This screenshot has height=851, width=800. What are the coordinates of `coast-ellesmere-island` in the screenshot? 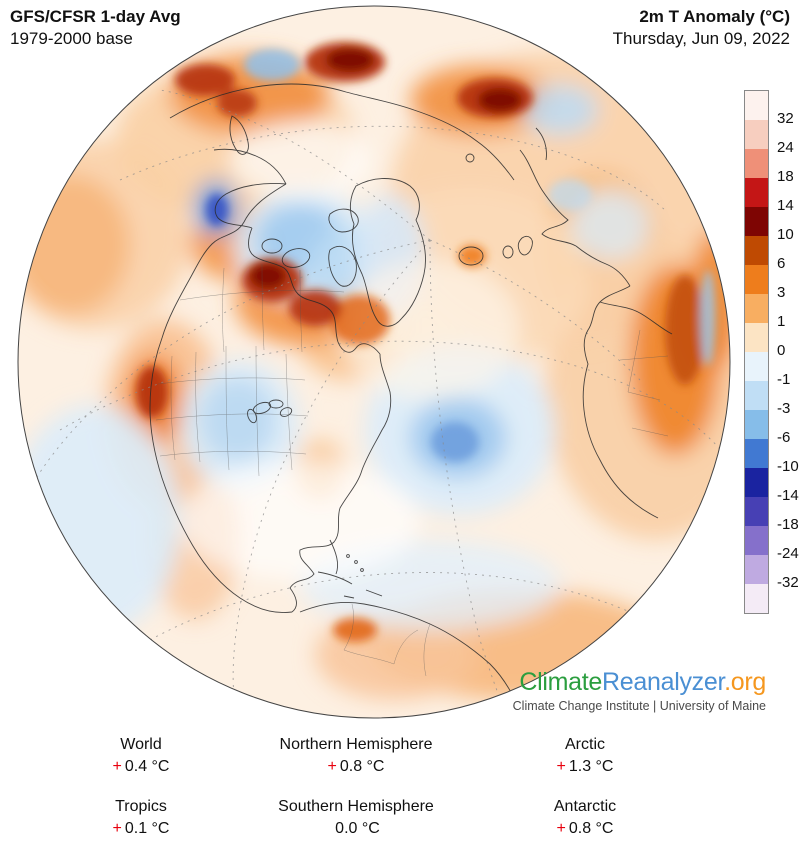 It's located at (343, 220).